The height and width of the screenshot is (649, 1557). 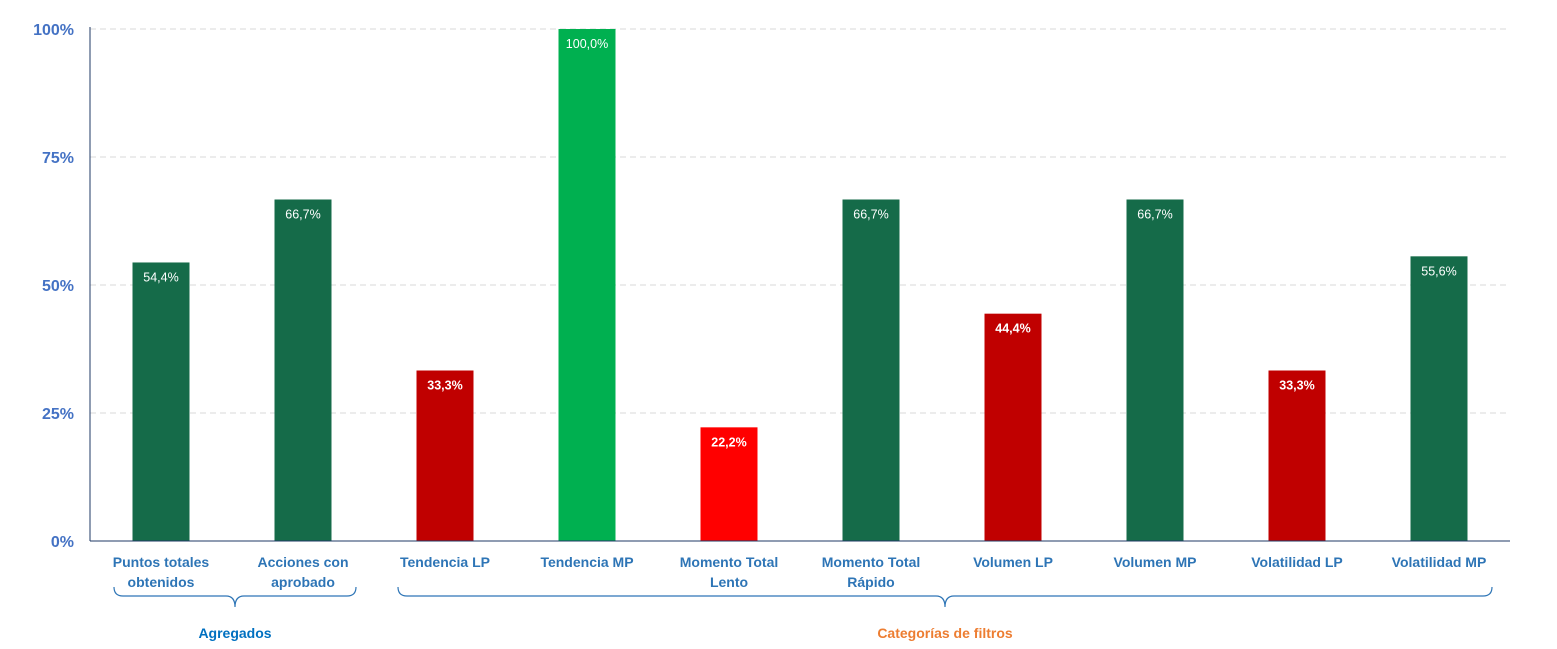 I want to click on x-tick-label: Puntos totales, so click(x=161, y=562).